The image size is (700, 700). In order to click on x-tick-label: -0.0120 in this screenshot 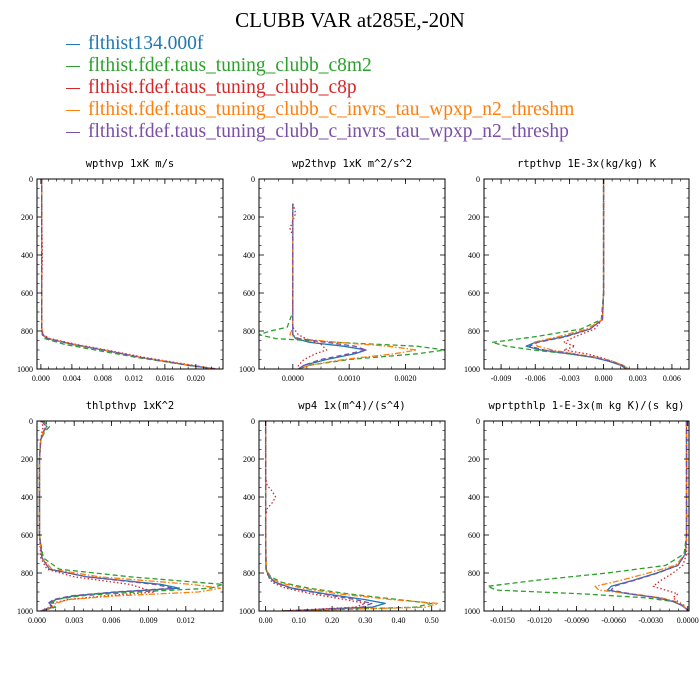, I will do `click(539, 620)`.